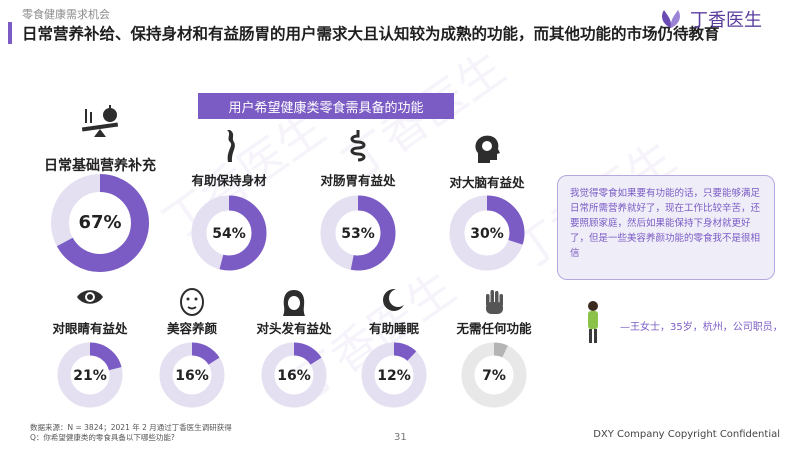 The width and height of the screenshot is (800, 450). I want to click on title-accent-bar, so click(10, 33).